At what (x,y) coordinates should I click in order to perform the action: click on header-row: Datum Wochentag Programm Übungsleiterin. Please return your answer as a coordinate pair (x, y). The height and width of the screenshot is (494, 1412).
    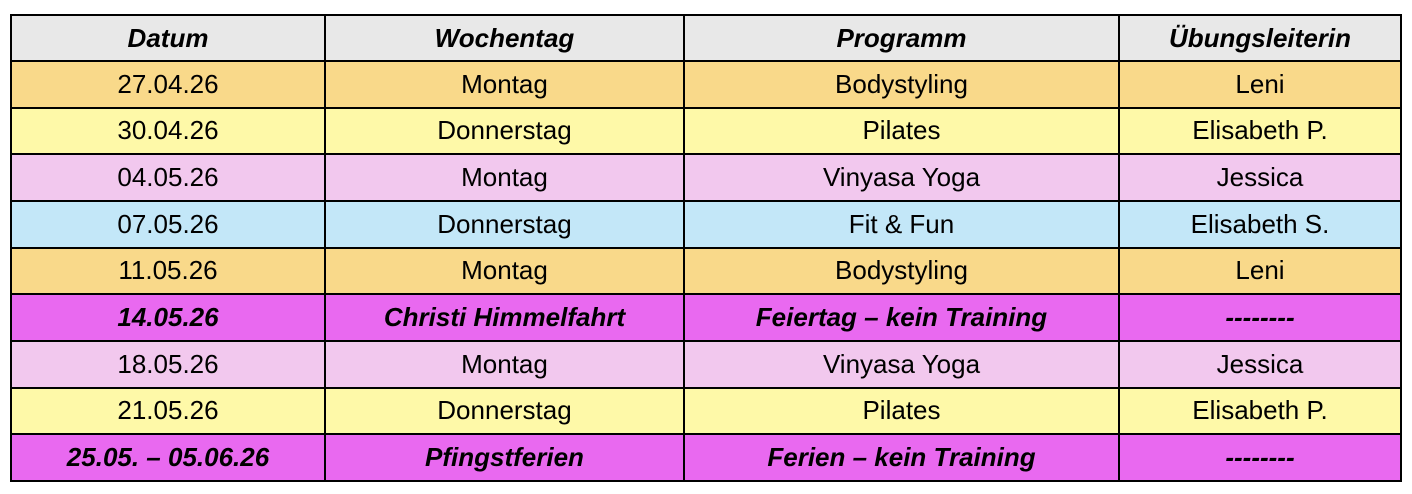
    Looking at the image, I should click on (706, 38).